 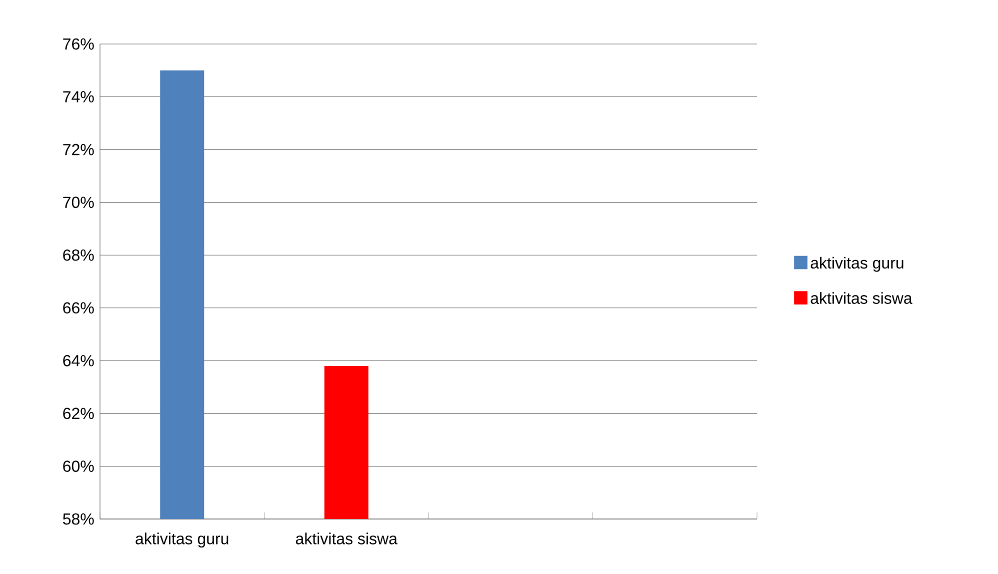 What do you see at coordinates (78, 360) in the screenshot?
I see `y-tick-label: 64%` at bounding box center [78, 360].